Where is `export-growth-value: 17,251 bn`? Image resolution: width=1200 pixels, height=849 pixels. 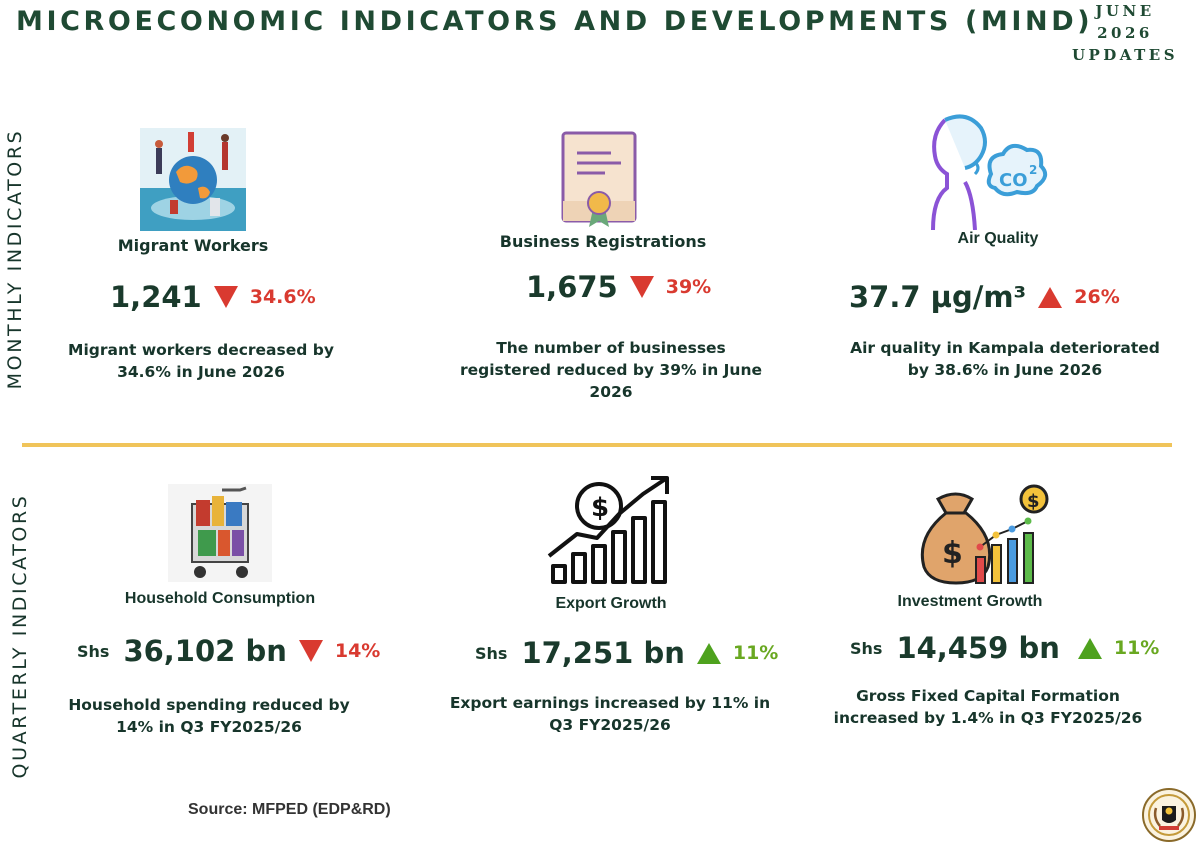
export-growth-value: 17,251 bn is located at coordinates (603, 653).